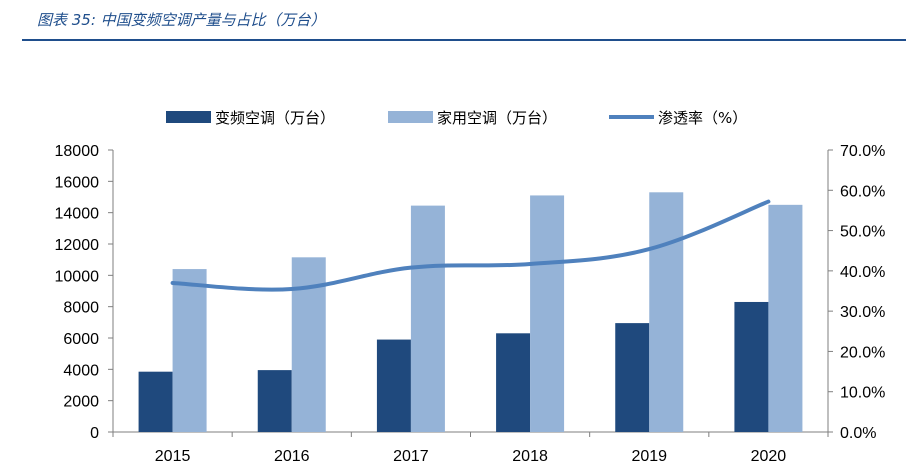 The width and height of the screenshot is (906, 469). What do you see at coordinates (81, 339) in the screenshot?
I see `y-left-tick-label: 6000` at bounding box center [81, 339].